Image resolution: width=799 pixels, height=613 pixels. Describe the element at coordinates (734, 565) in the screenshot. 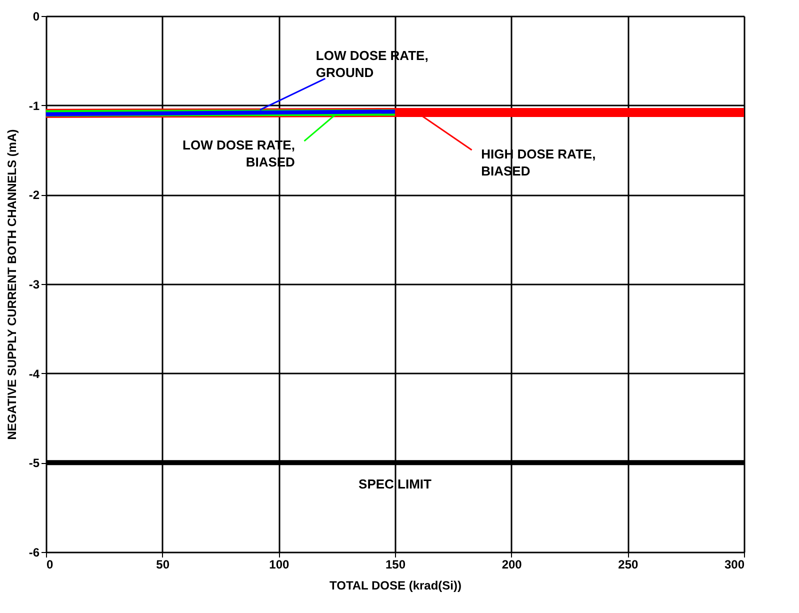

I see `x-tick-label: 300` at that location.